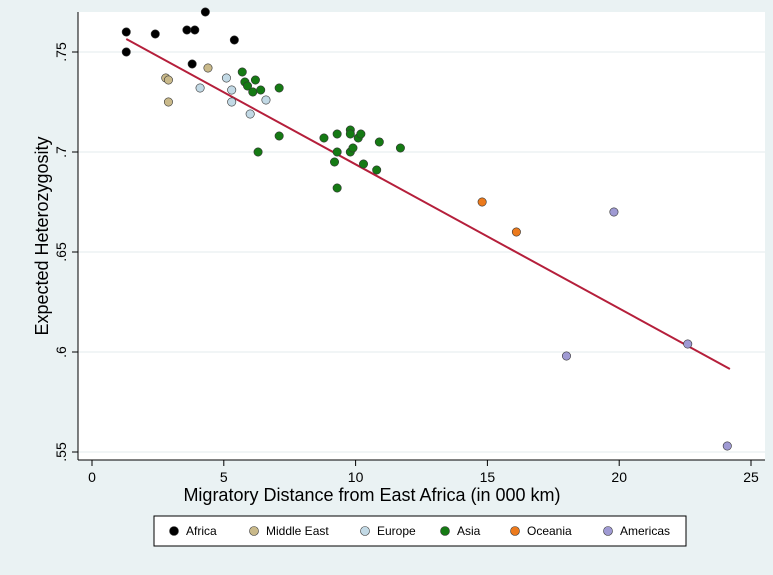  I want to click on x-tick-label: 10, so click(356, 477).